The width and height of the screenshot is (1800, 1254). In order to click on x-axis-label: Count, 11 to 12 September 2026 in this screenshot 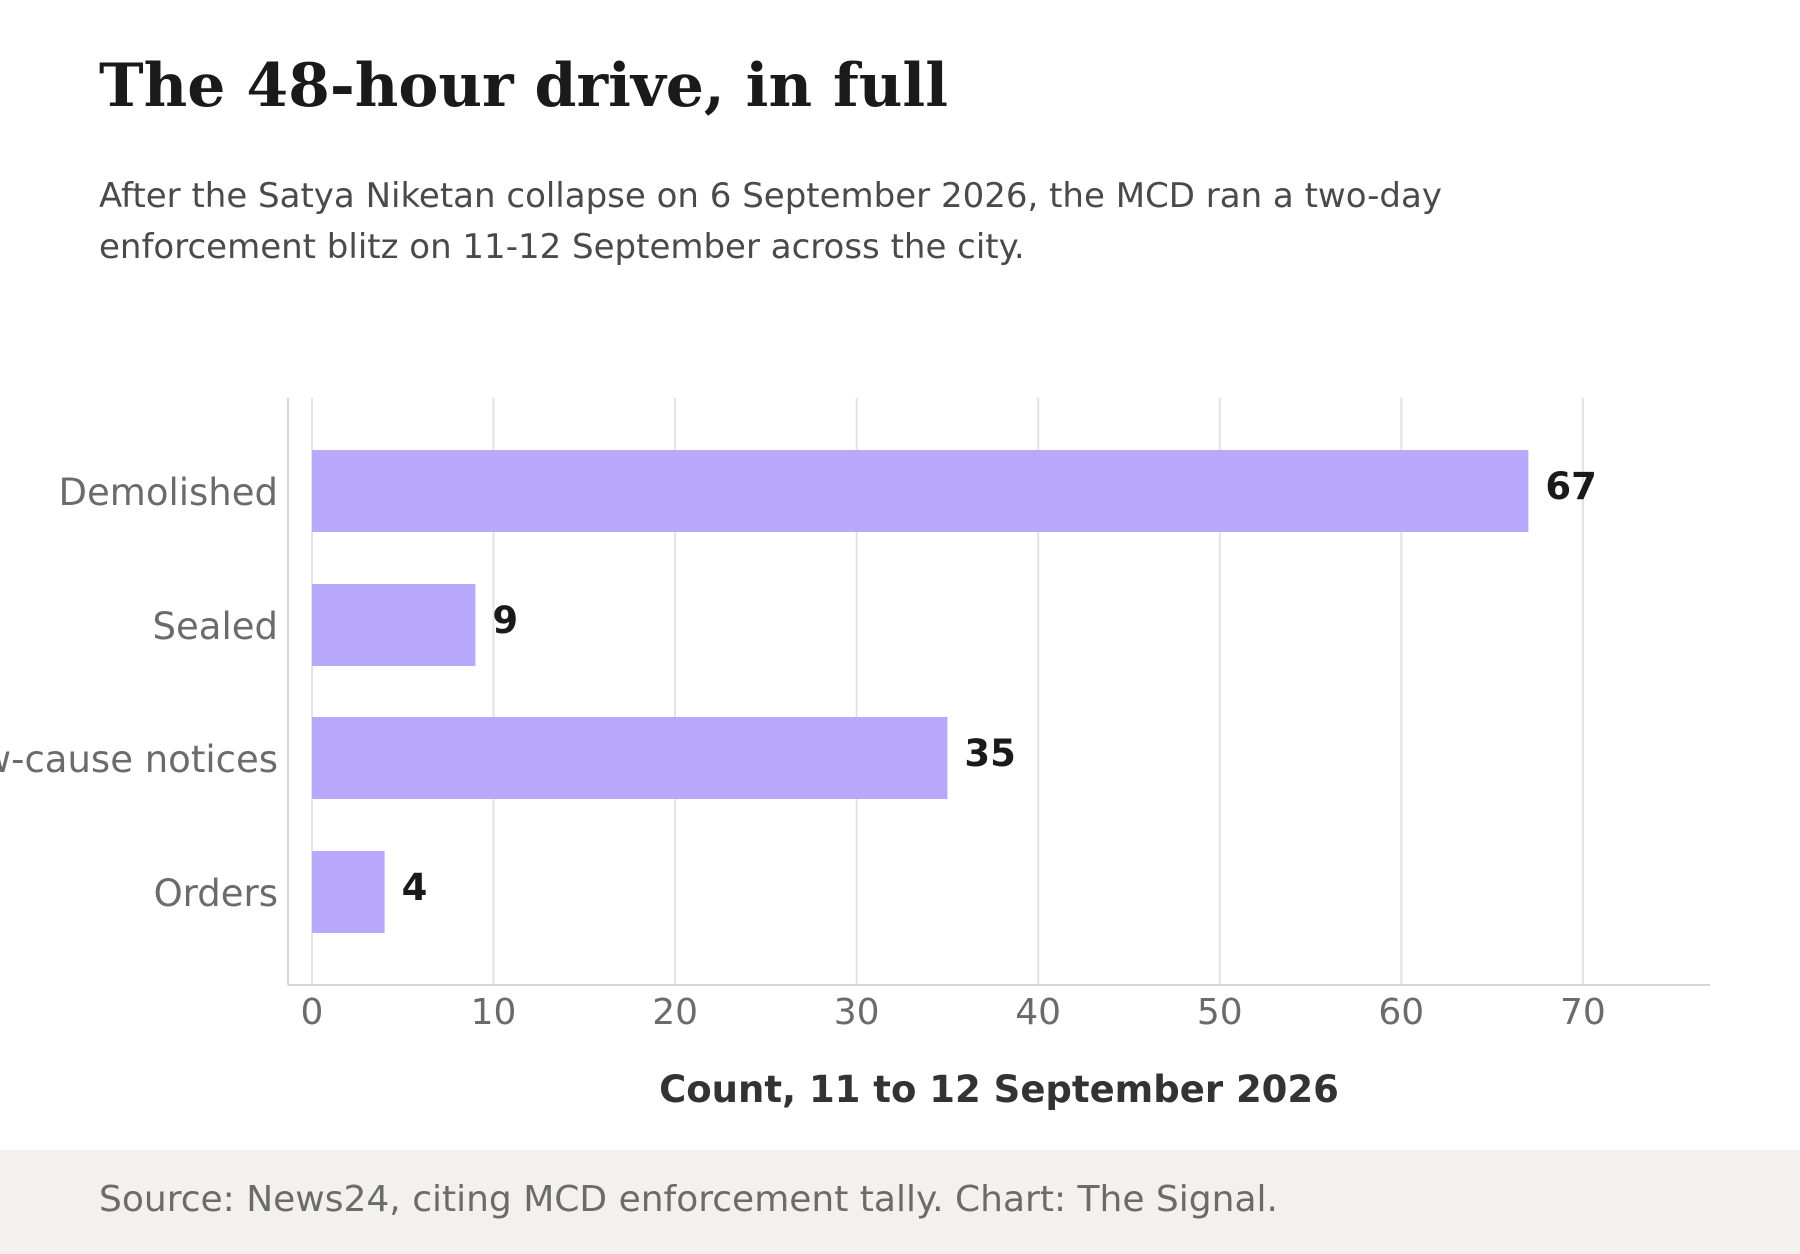, I will do `click(999, 1089)`.